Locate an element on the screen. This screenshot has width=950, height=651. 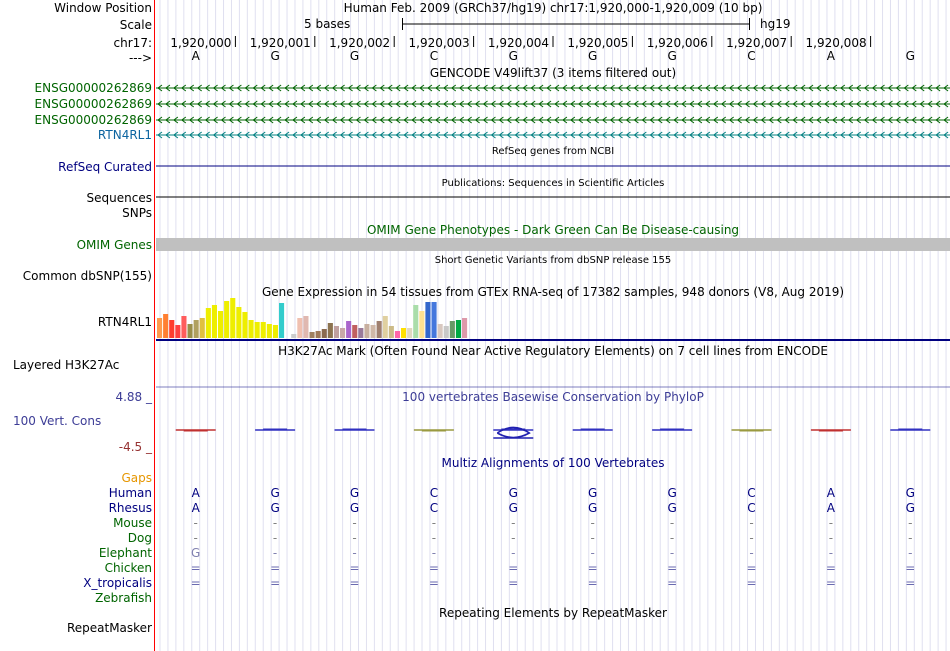
scale-label: Scale is located at coordinates (135, 25).